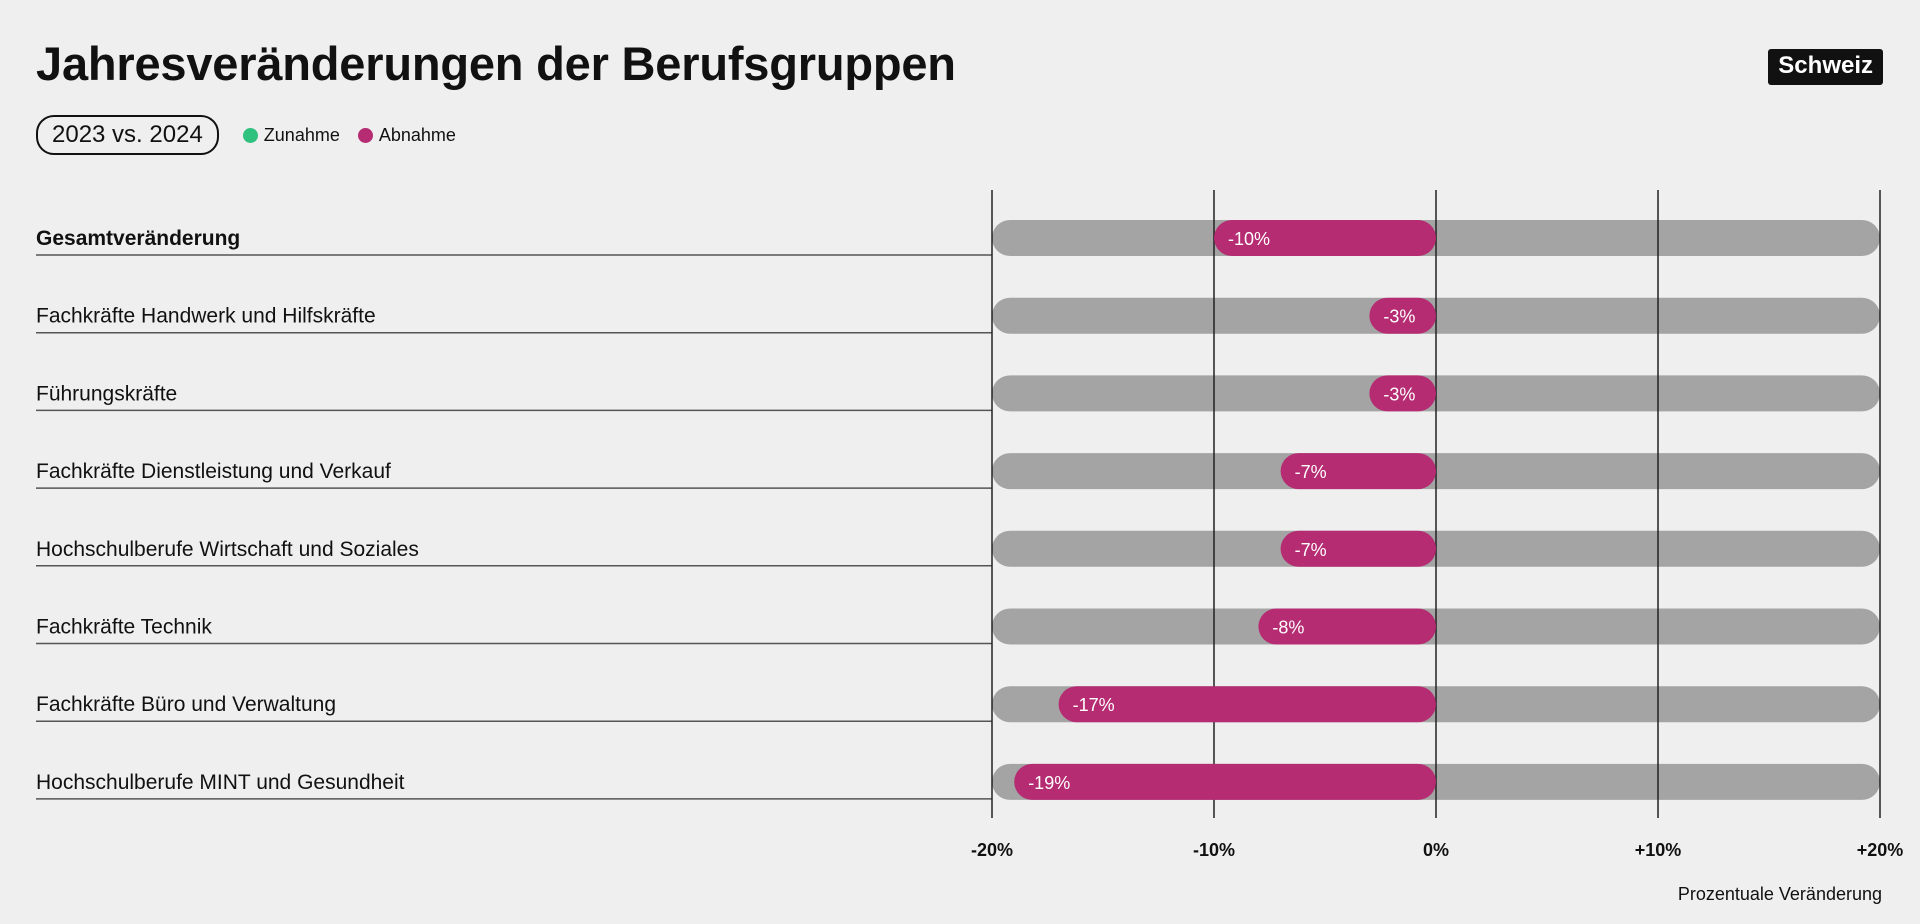  Describe the element at coordinates (1288, 628) in the screenshot. I see `data-label: -8%` at that location.